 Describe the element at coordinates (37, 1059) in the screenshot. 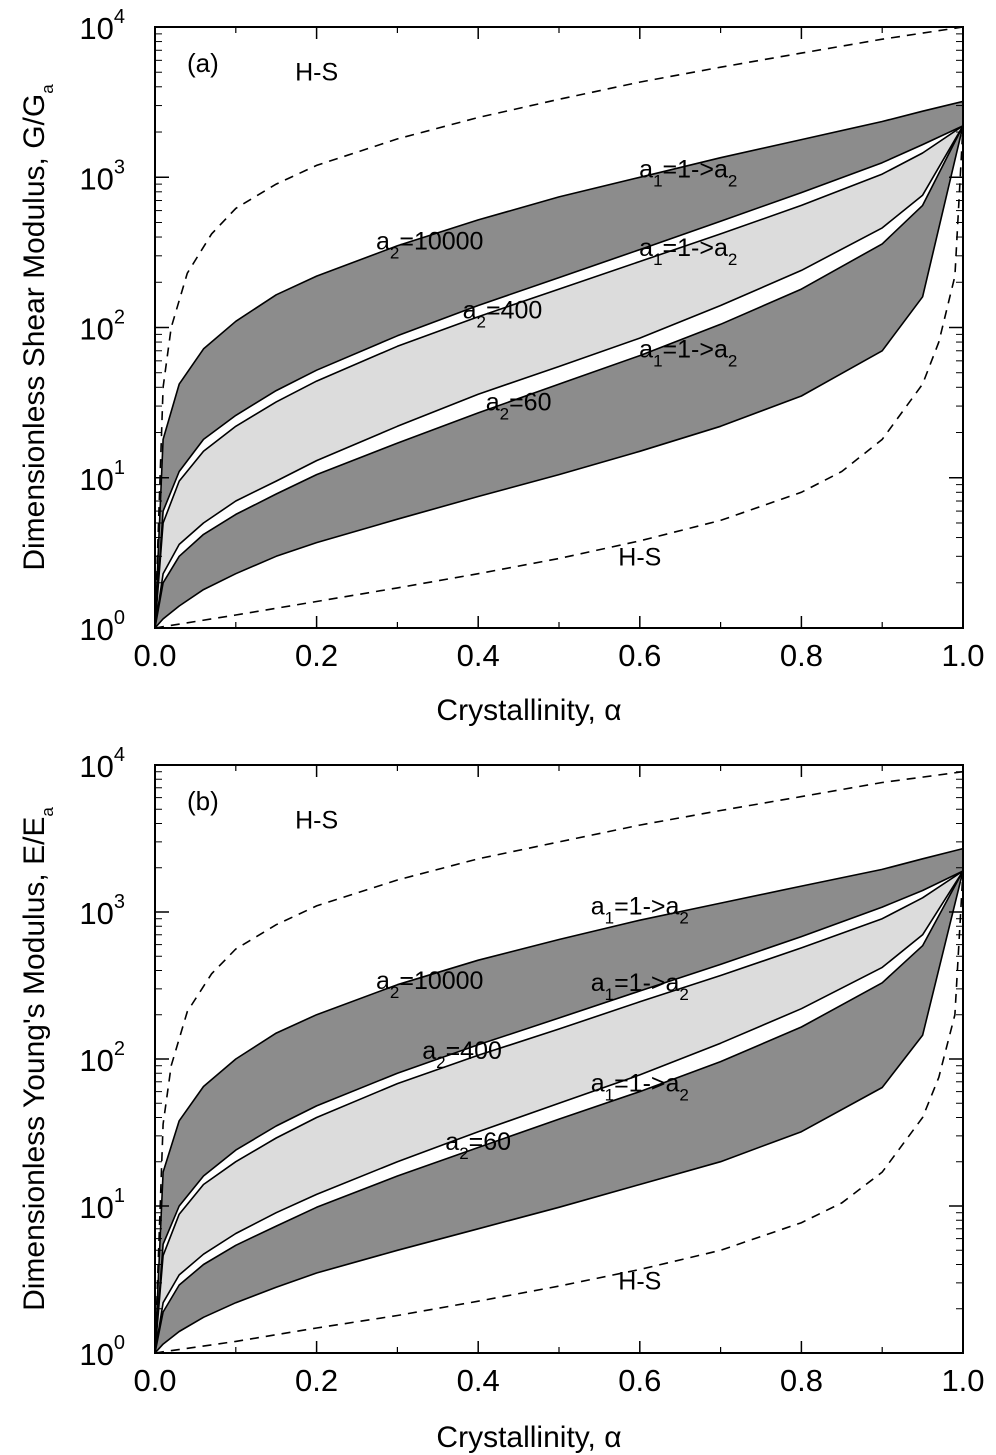

I see `y-axis-title: Dimensionless Young's Modulus, E/Ea` at that location.